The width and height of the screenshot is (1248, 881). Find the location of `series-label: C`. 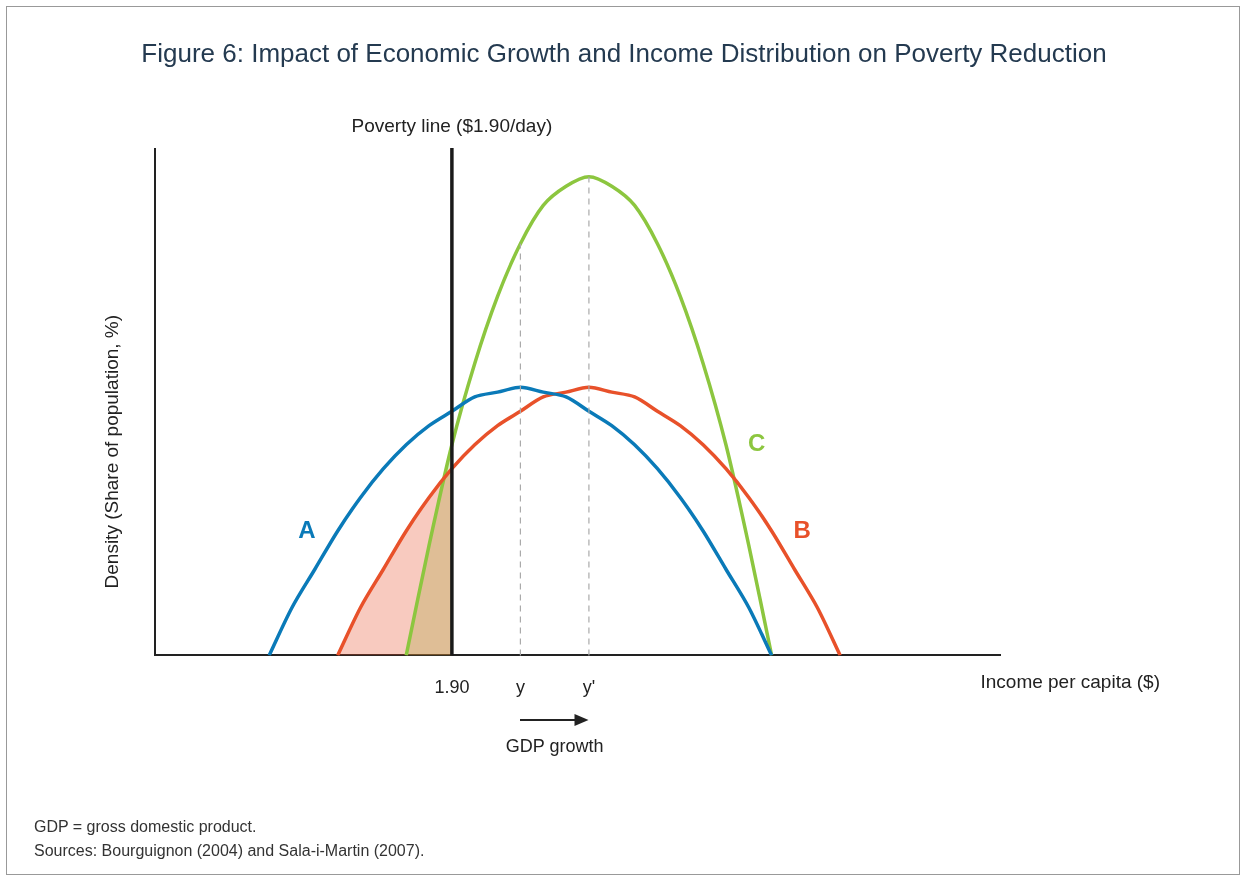

series-label: C is located at coordinates (756, 443).